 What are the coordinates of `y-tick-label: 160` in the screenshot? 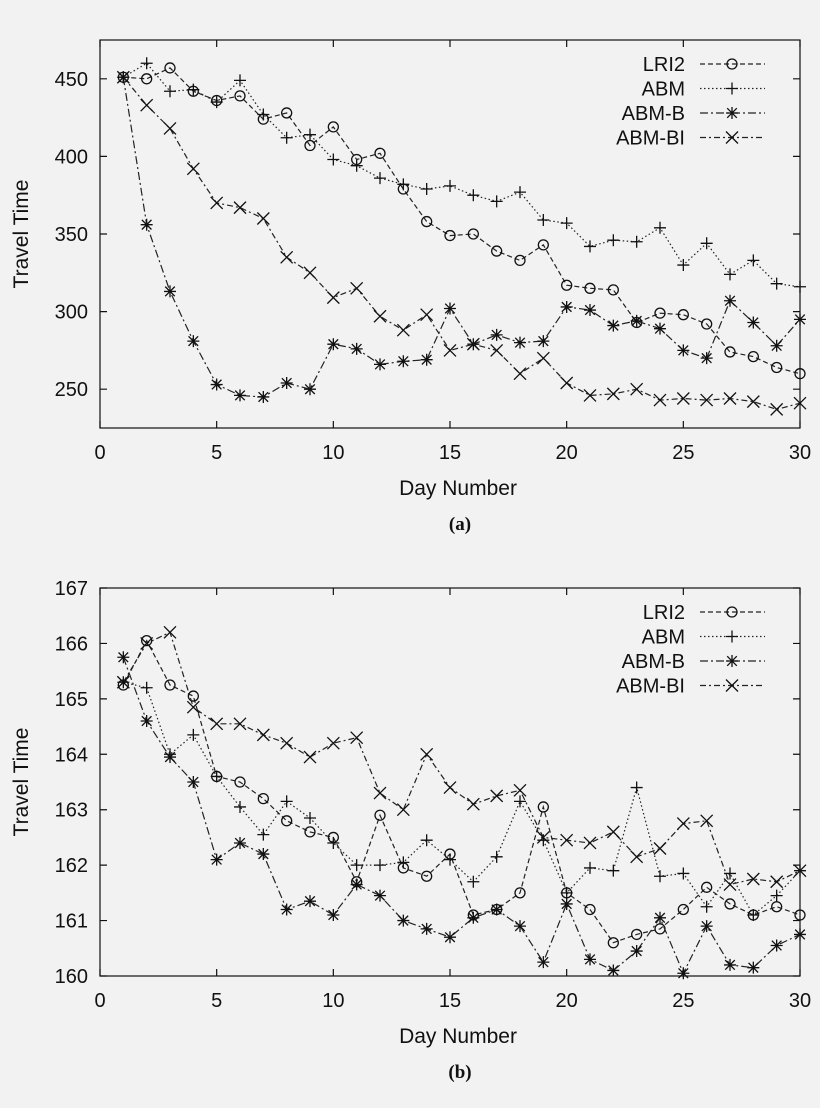 It's located at (71, 977).